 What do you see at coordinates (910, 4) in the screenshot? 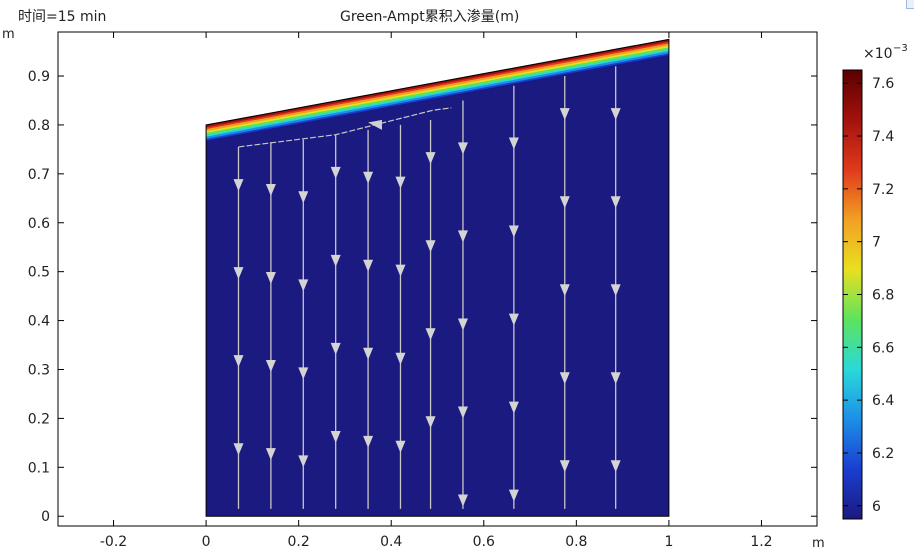
I see `corner-marker` at bounding box center [910, 4].